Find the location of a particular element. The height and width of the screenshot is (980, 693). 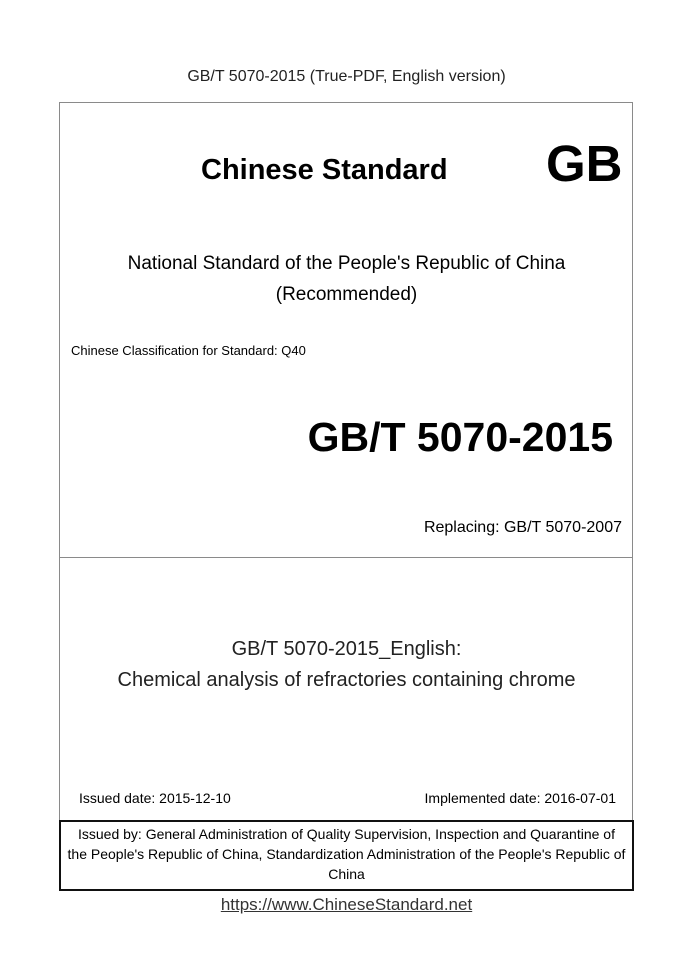

recommended-line: (Recommended) is located at coordinates (346, 294).